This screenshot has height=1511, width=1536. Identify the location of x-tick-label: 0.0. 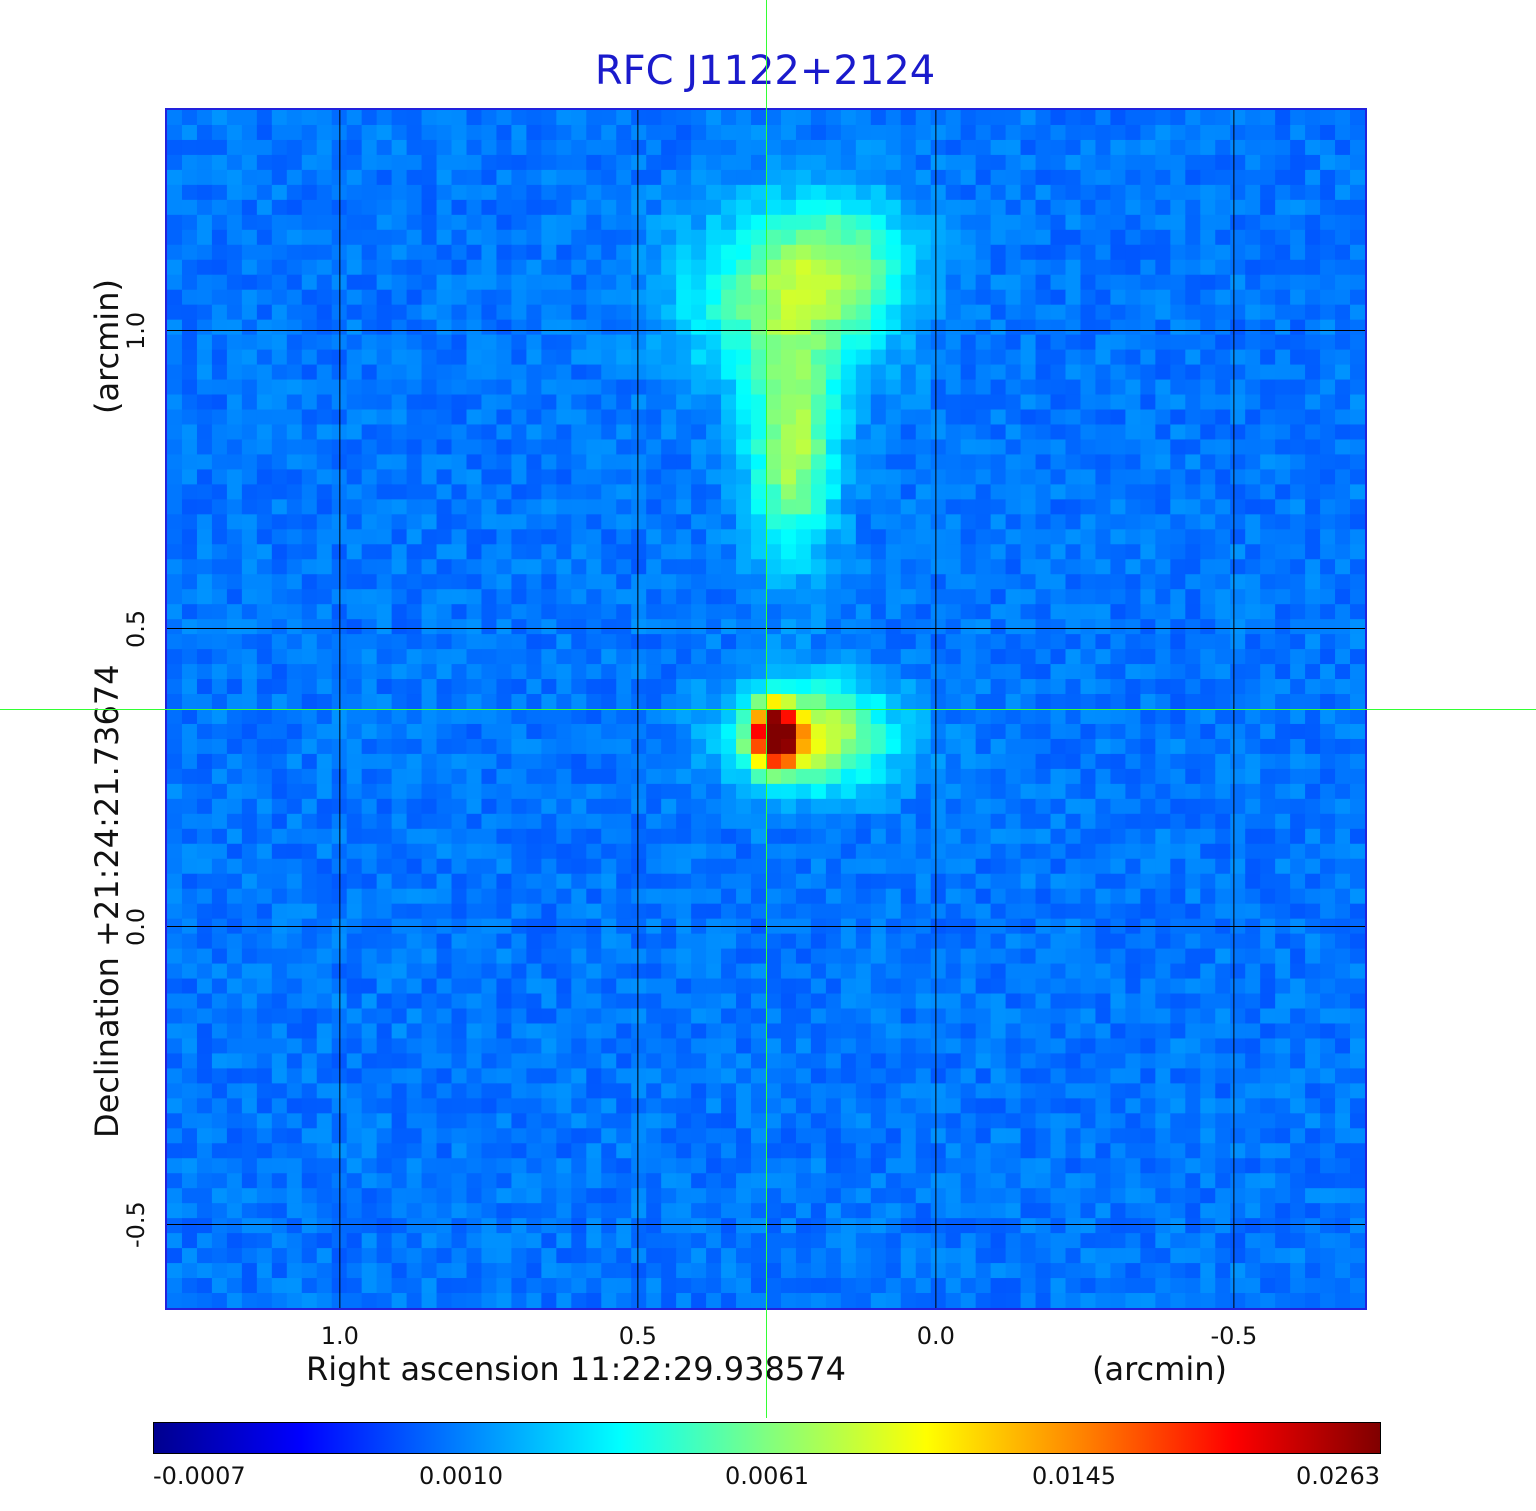
(935, 1336).